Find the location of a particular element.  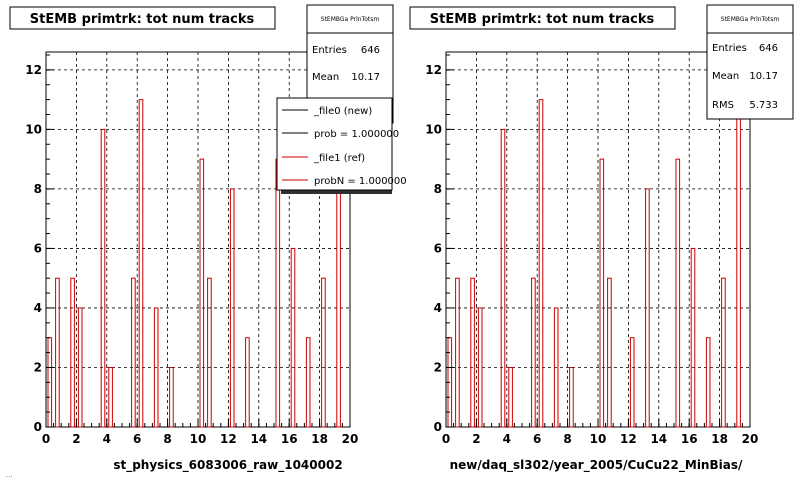

x-axis-ticks: 0 2 4 6 8 10 12 14 16 18 20 is located at coordinates (200, 432).